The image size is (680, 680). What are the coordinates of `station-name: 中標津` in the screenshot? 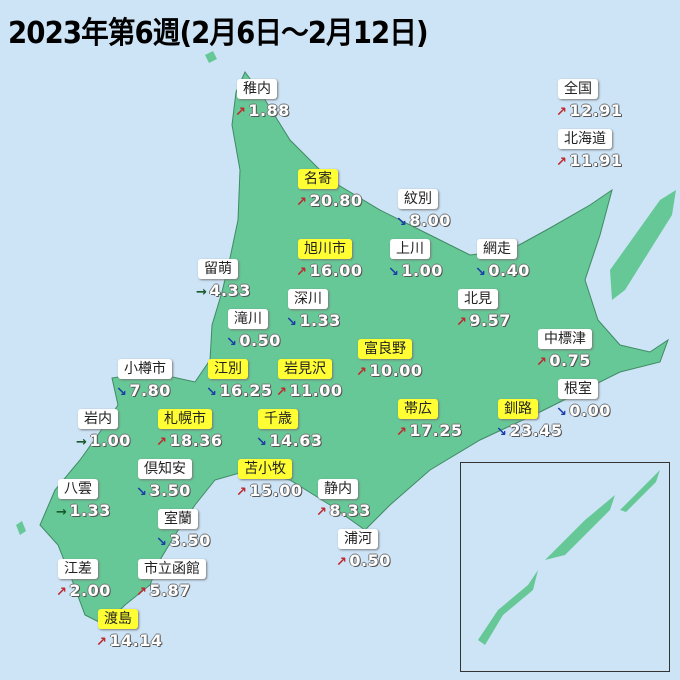 It's located at (565, 339).